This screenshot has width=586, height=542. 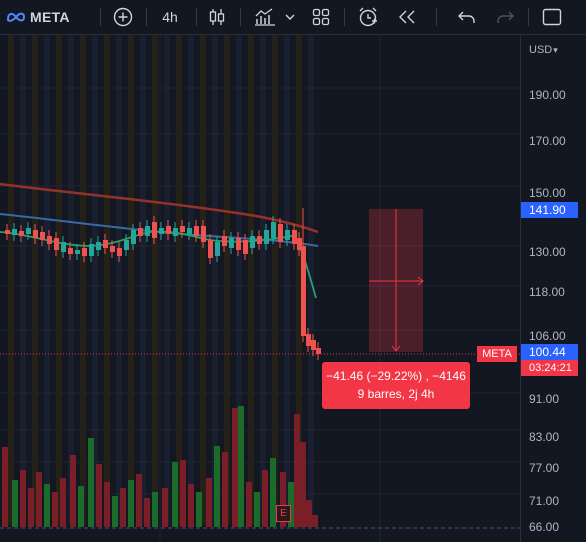 I want to click on undo-icon, so click(x=466, y=17).